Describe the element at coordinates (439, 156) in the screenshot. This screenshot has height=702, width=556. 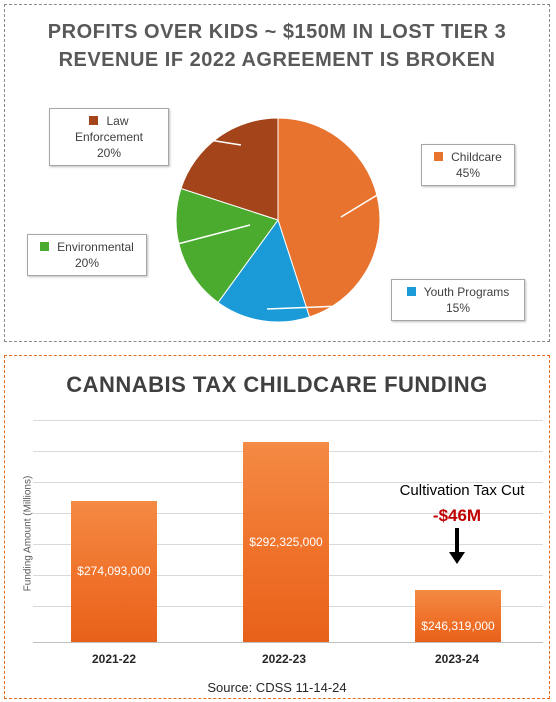
I see `swatch-childcare` at that location.